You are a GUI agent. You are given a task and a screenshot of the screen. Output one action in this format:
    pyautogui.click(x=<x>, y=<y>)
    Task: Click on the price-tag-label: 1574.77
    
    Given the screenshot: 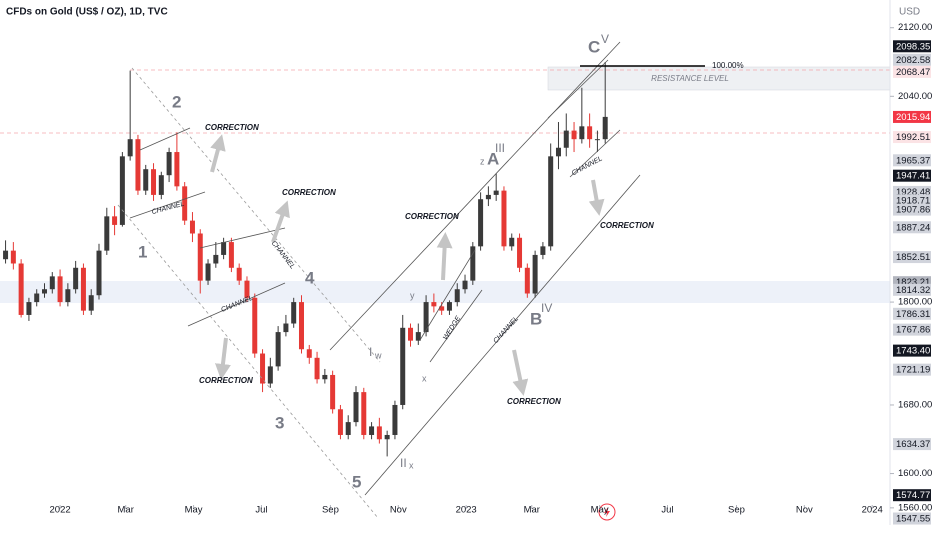 What is the action you would take?
    pyautogui.click(x=913, y=495)
    